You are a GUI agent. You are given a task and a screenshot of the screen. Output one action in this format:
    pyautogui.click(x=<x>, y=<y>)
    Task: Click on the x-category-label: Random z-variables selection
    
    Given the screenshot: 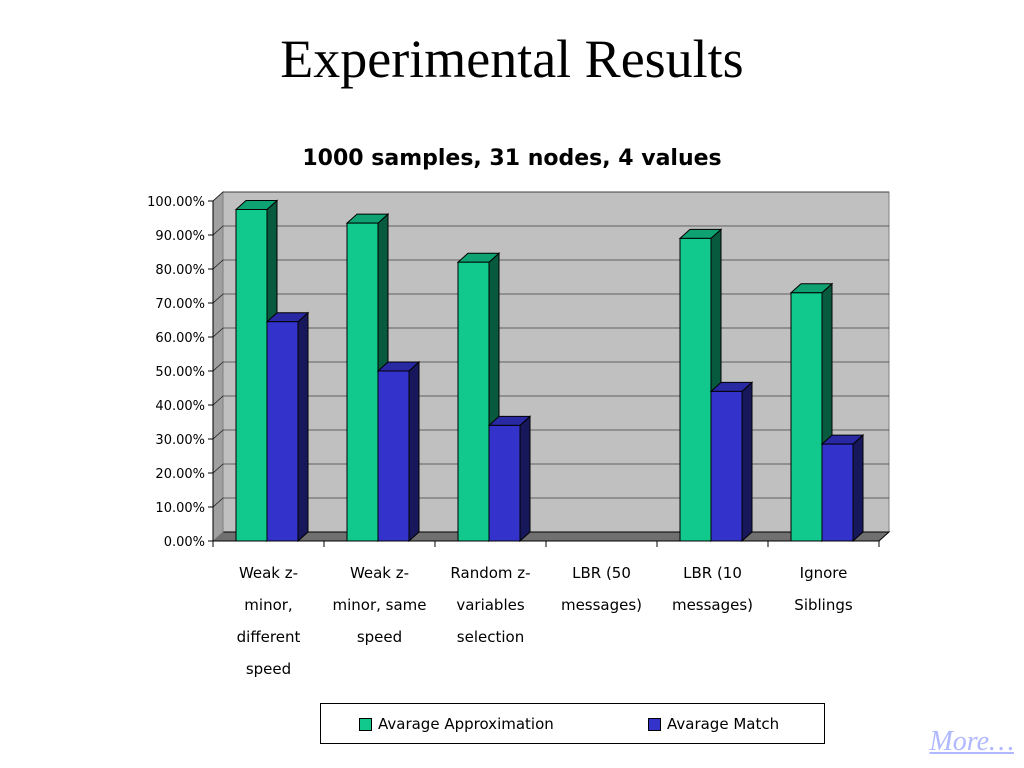 What is the action you would take?
    pyautogui.click(x=491, y=605)
    